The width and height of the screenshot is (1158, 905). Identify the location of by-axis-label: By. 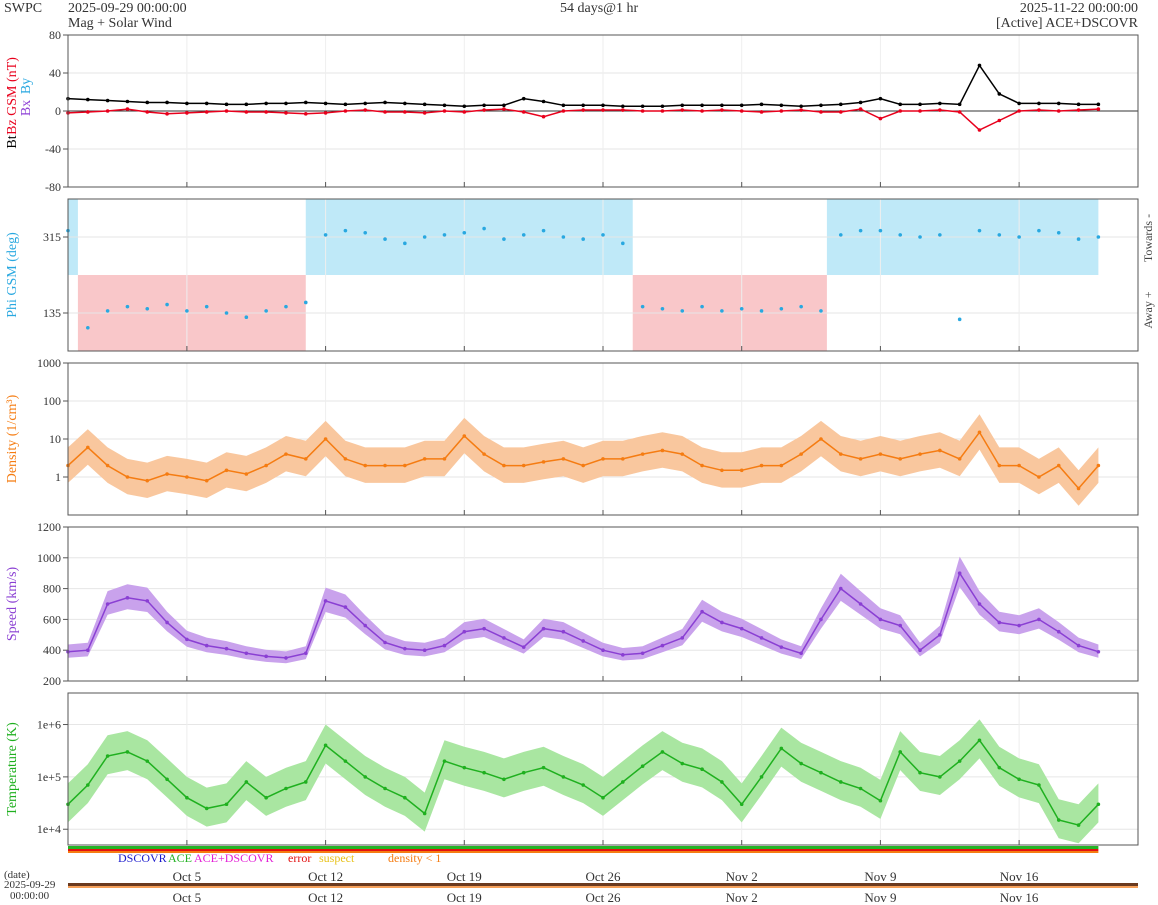
(26, 86).